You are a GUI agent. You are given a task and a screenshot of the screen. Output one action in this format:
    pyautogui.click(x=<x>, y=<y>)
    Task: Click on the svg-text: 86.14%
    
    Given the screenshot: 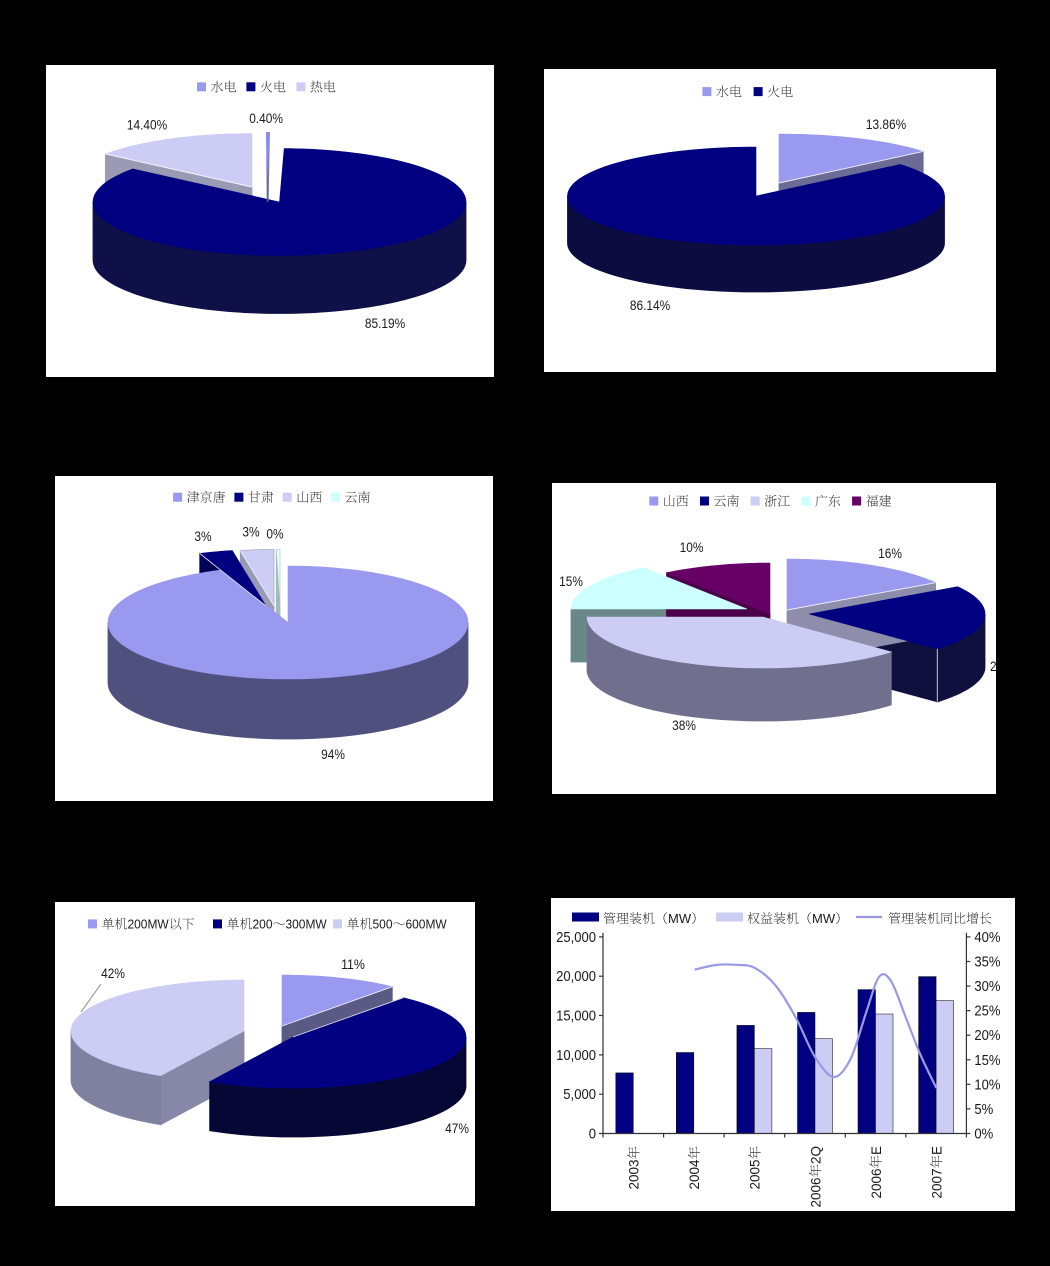 What is the action you would take?
    pyautogui.click(x=650, y=305)
    